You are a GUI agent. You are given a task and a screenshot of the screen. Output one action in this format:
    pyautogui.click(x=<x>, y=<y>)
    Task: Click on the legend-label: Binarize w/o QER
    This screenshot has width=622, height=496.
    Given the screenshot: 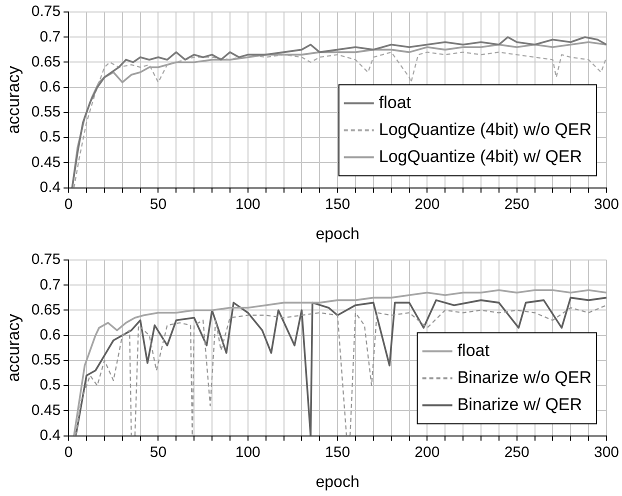 What is the action you would take?
    pyautogui.click(x=524, y=377)
    